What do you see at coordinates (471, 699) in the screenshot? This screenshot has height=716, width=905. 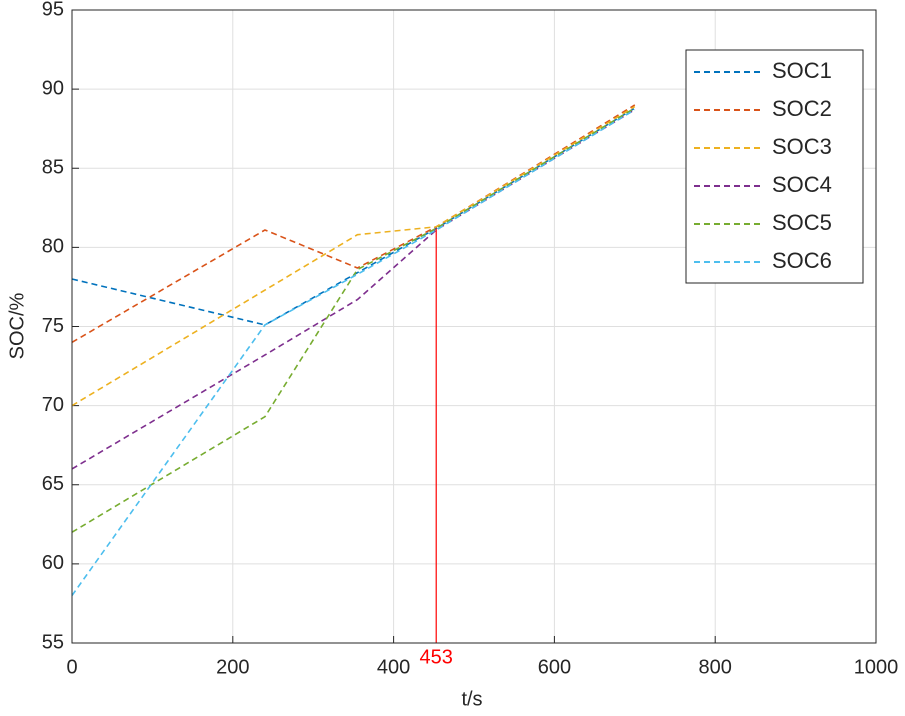 I see `x-axis-label: t/s` at bounding box center [471, 699].